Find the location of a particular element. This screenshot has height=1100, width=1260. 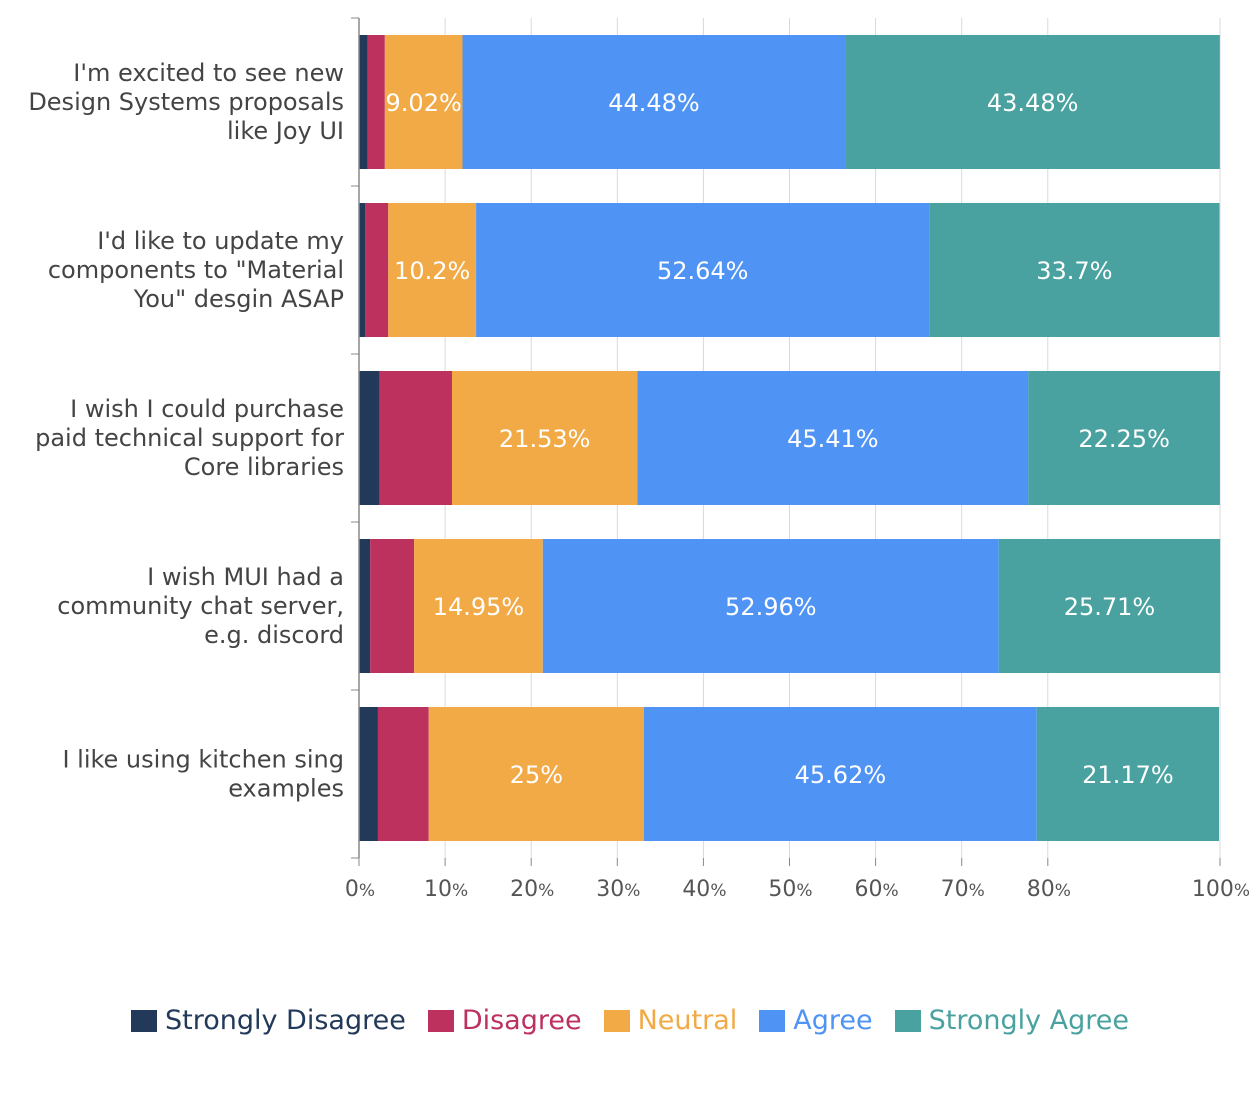

data-label: 45.62% is located at coordinates (841, 775).